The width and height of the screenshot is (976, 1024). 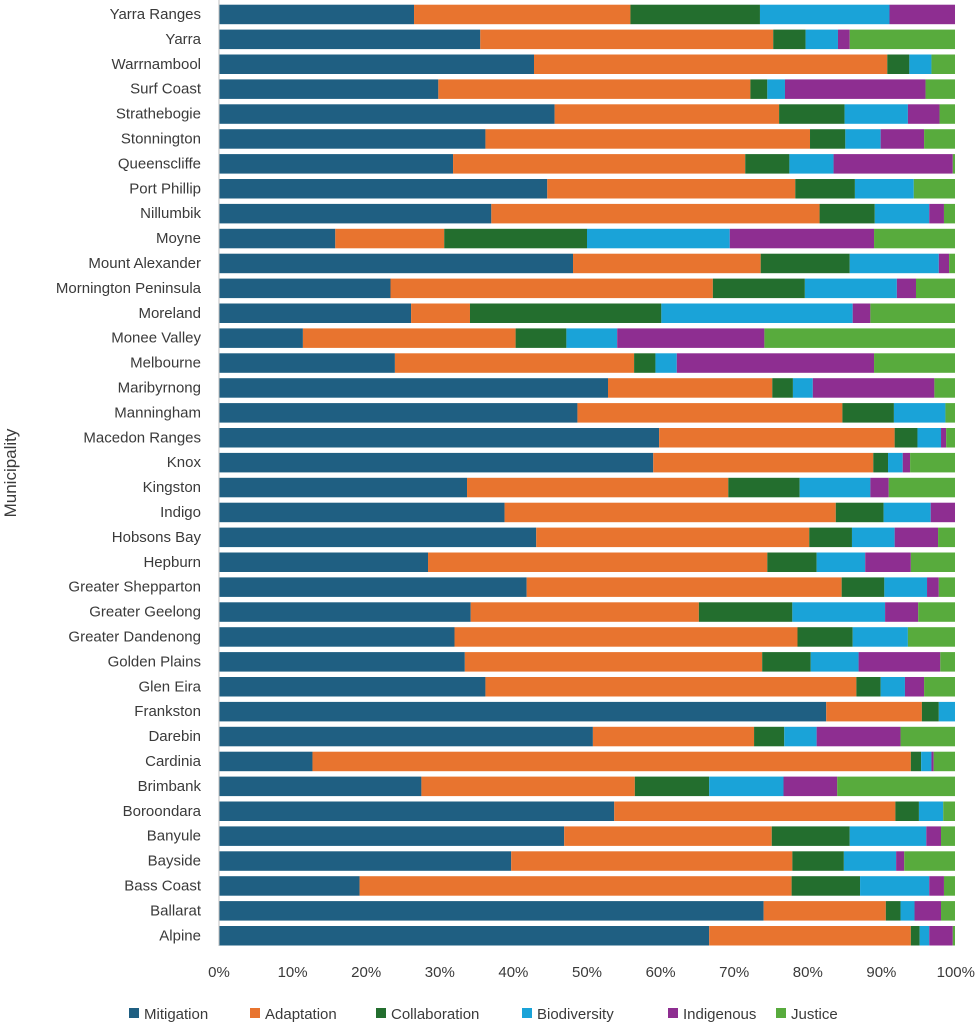 I want to click on x-tick-label: 40%, so click(x=513, y=972).